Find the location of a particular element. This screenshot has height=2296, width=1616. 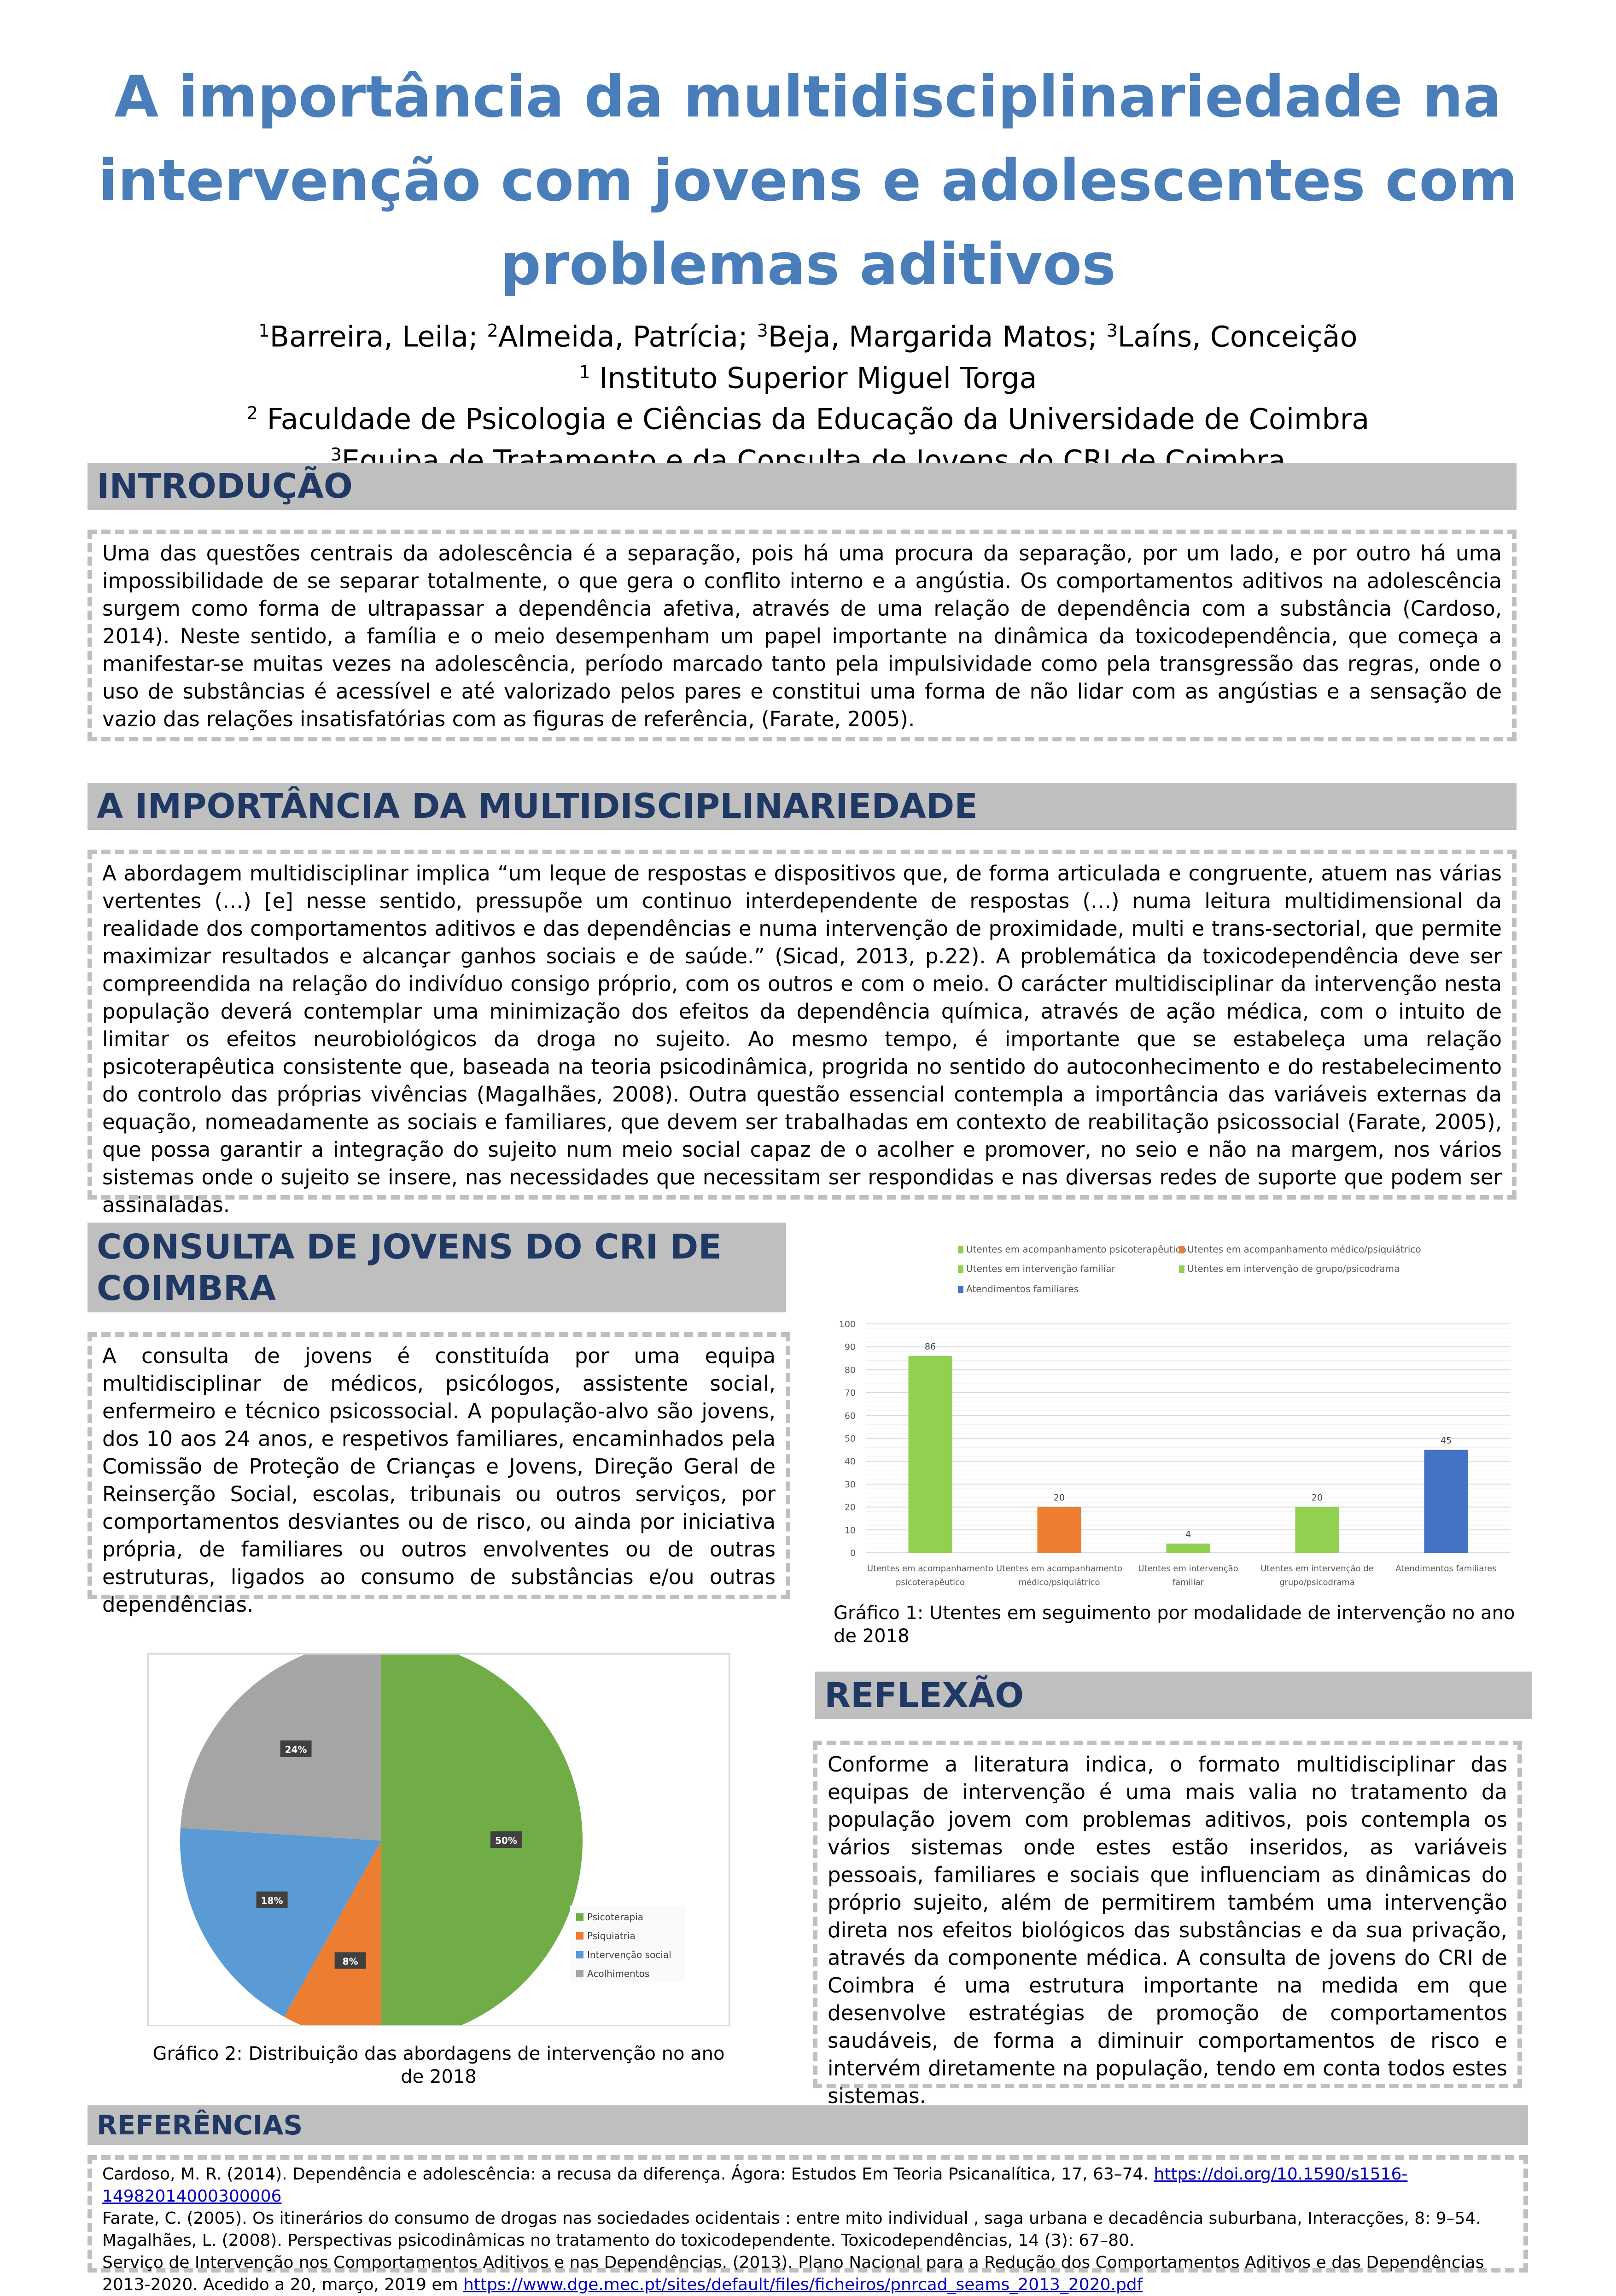

author: Barreira, Leila; is located at coordinates (378, 337).